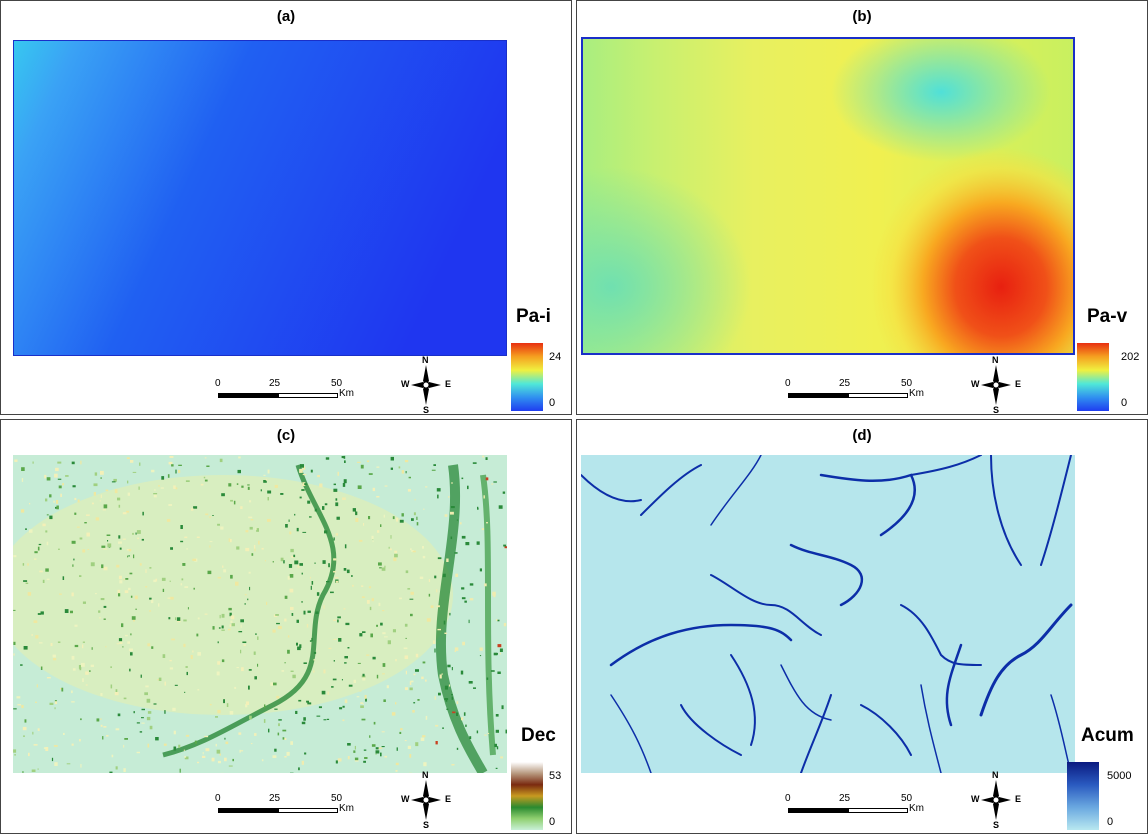 Image resolution: width=1148 pixels, height=835 pixels. Describe the element at coordinates (555, 776) in the screenshot. I see `legend-max-label: 53` at that location.